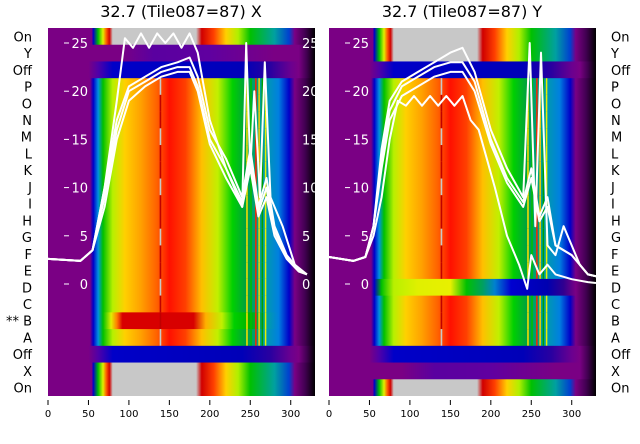 Image resolution: width=640 pixels, height=444 pixels. What do you see at coordinates (365, 285) in the screenshot?
I see `y-tick-label: 0` at bounding box center [365, 285].